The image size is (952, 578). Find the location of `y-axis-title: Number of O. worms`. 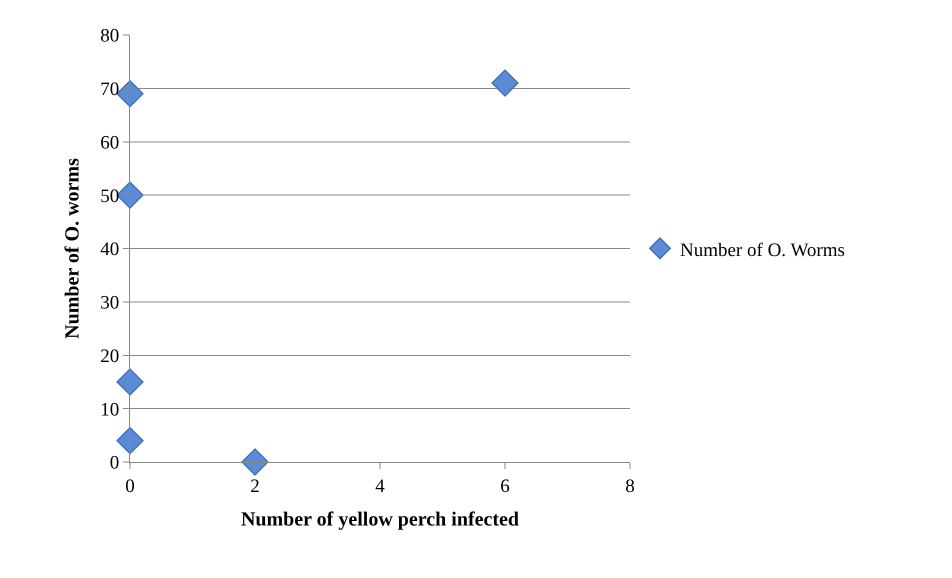

y-axis-title: Number of O. worms is located at coordinates (73, 248).